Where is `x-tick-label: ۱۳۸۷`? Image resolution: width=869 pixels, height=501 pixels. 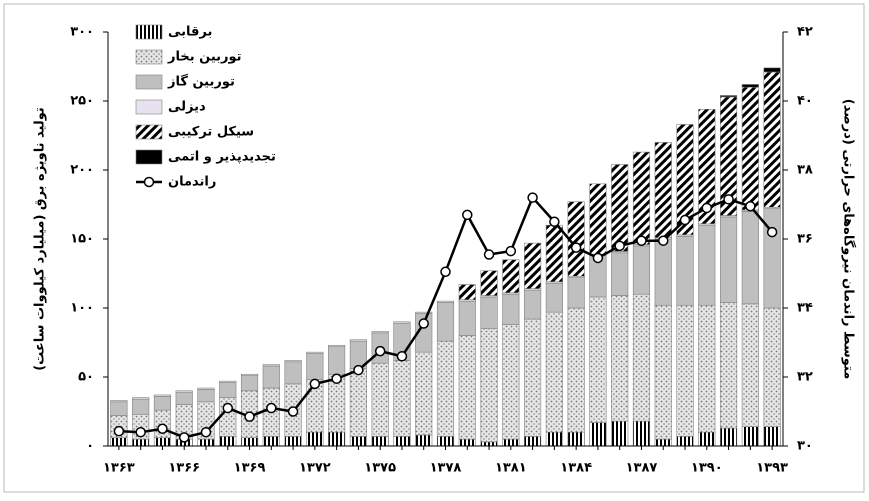 x-tick-label: ۱۳۸۷ is located at coordinates (642, 468).